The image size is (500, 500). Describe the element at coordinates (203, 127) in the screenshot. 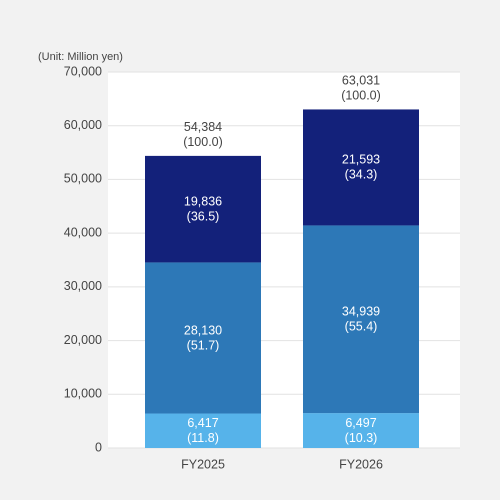

I see `total-label: 54,384` at that location.